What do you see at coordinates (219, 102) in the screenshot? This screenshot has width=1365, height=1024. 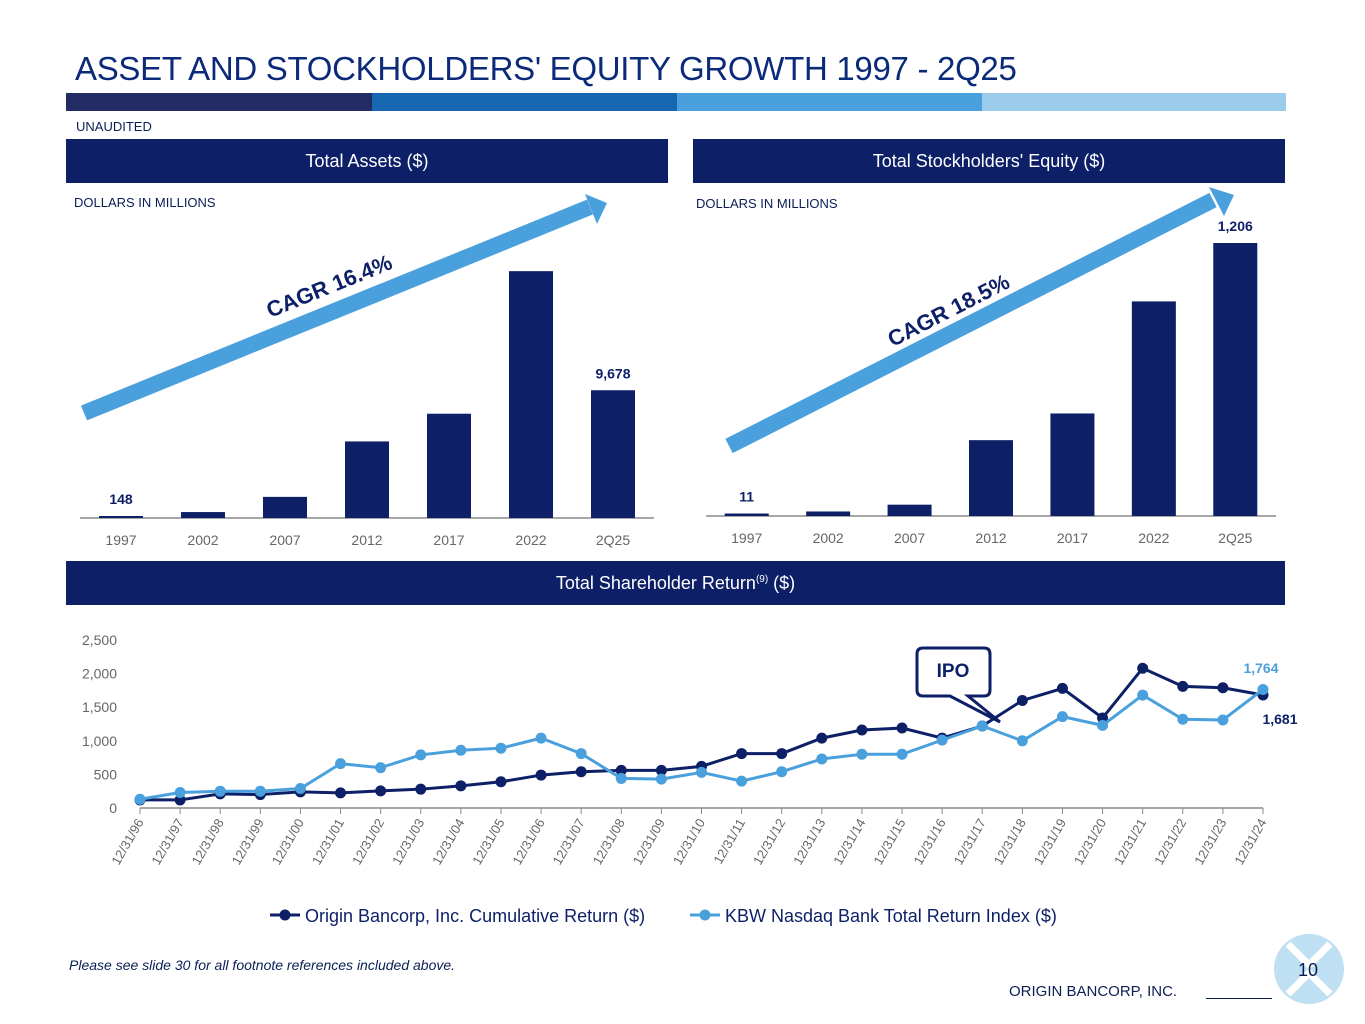 I see `header-stripe-navy` at bounding box center [219, 102].